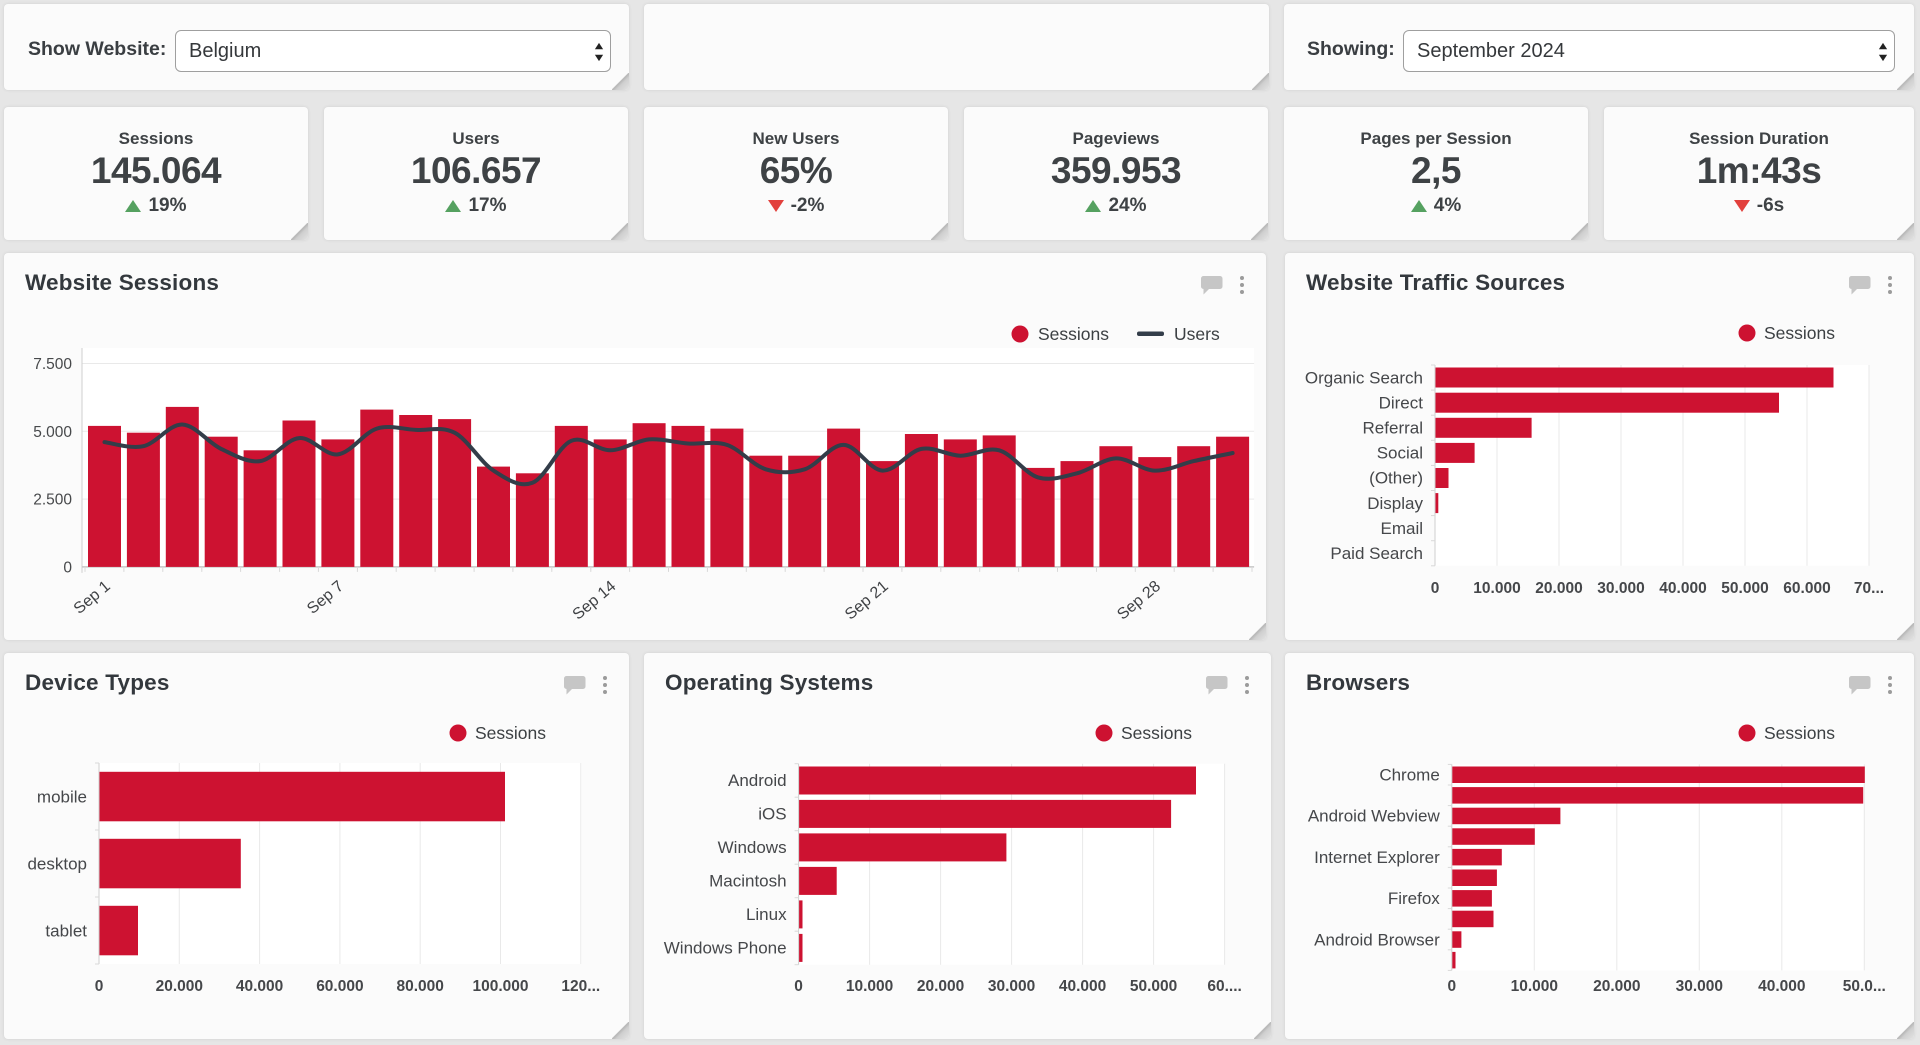 This screenshot has height=1045, width=1920. Describe the element at coordinates (1414, 898) in the screenshot. I see `svg-text: Firefox` at that location.